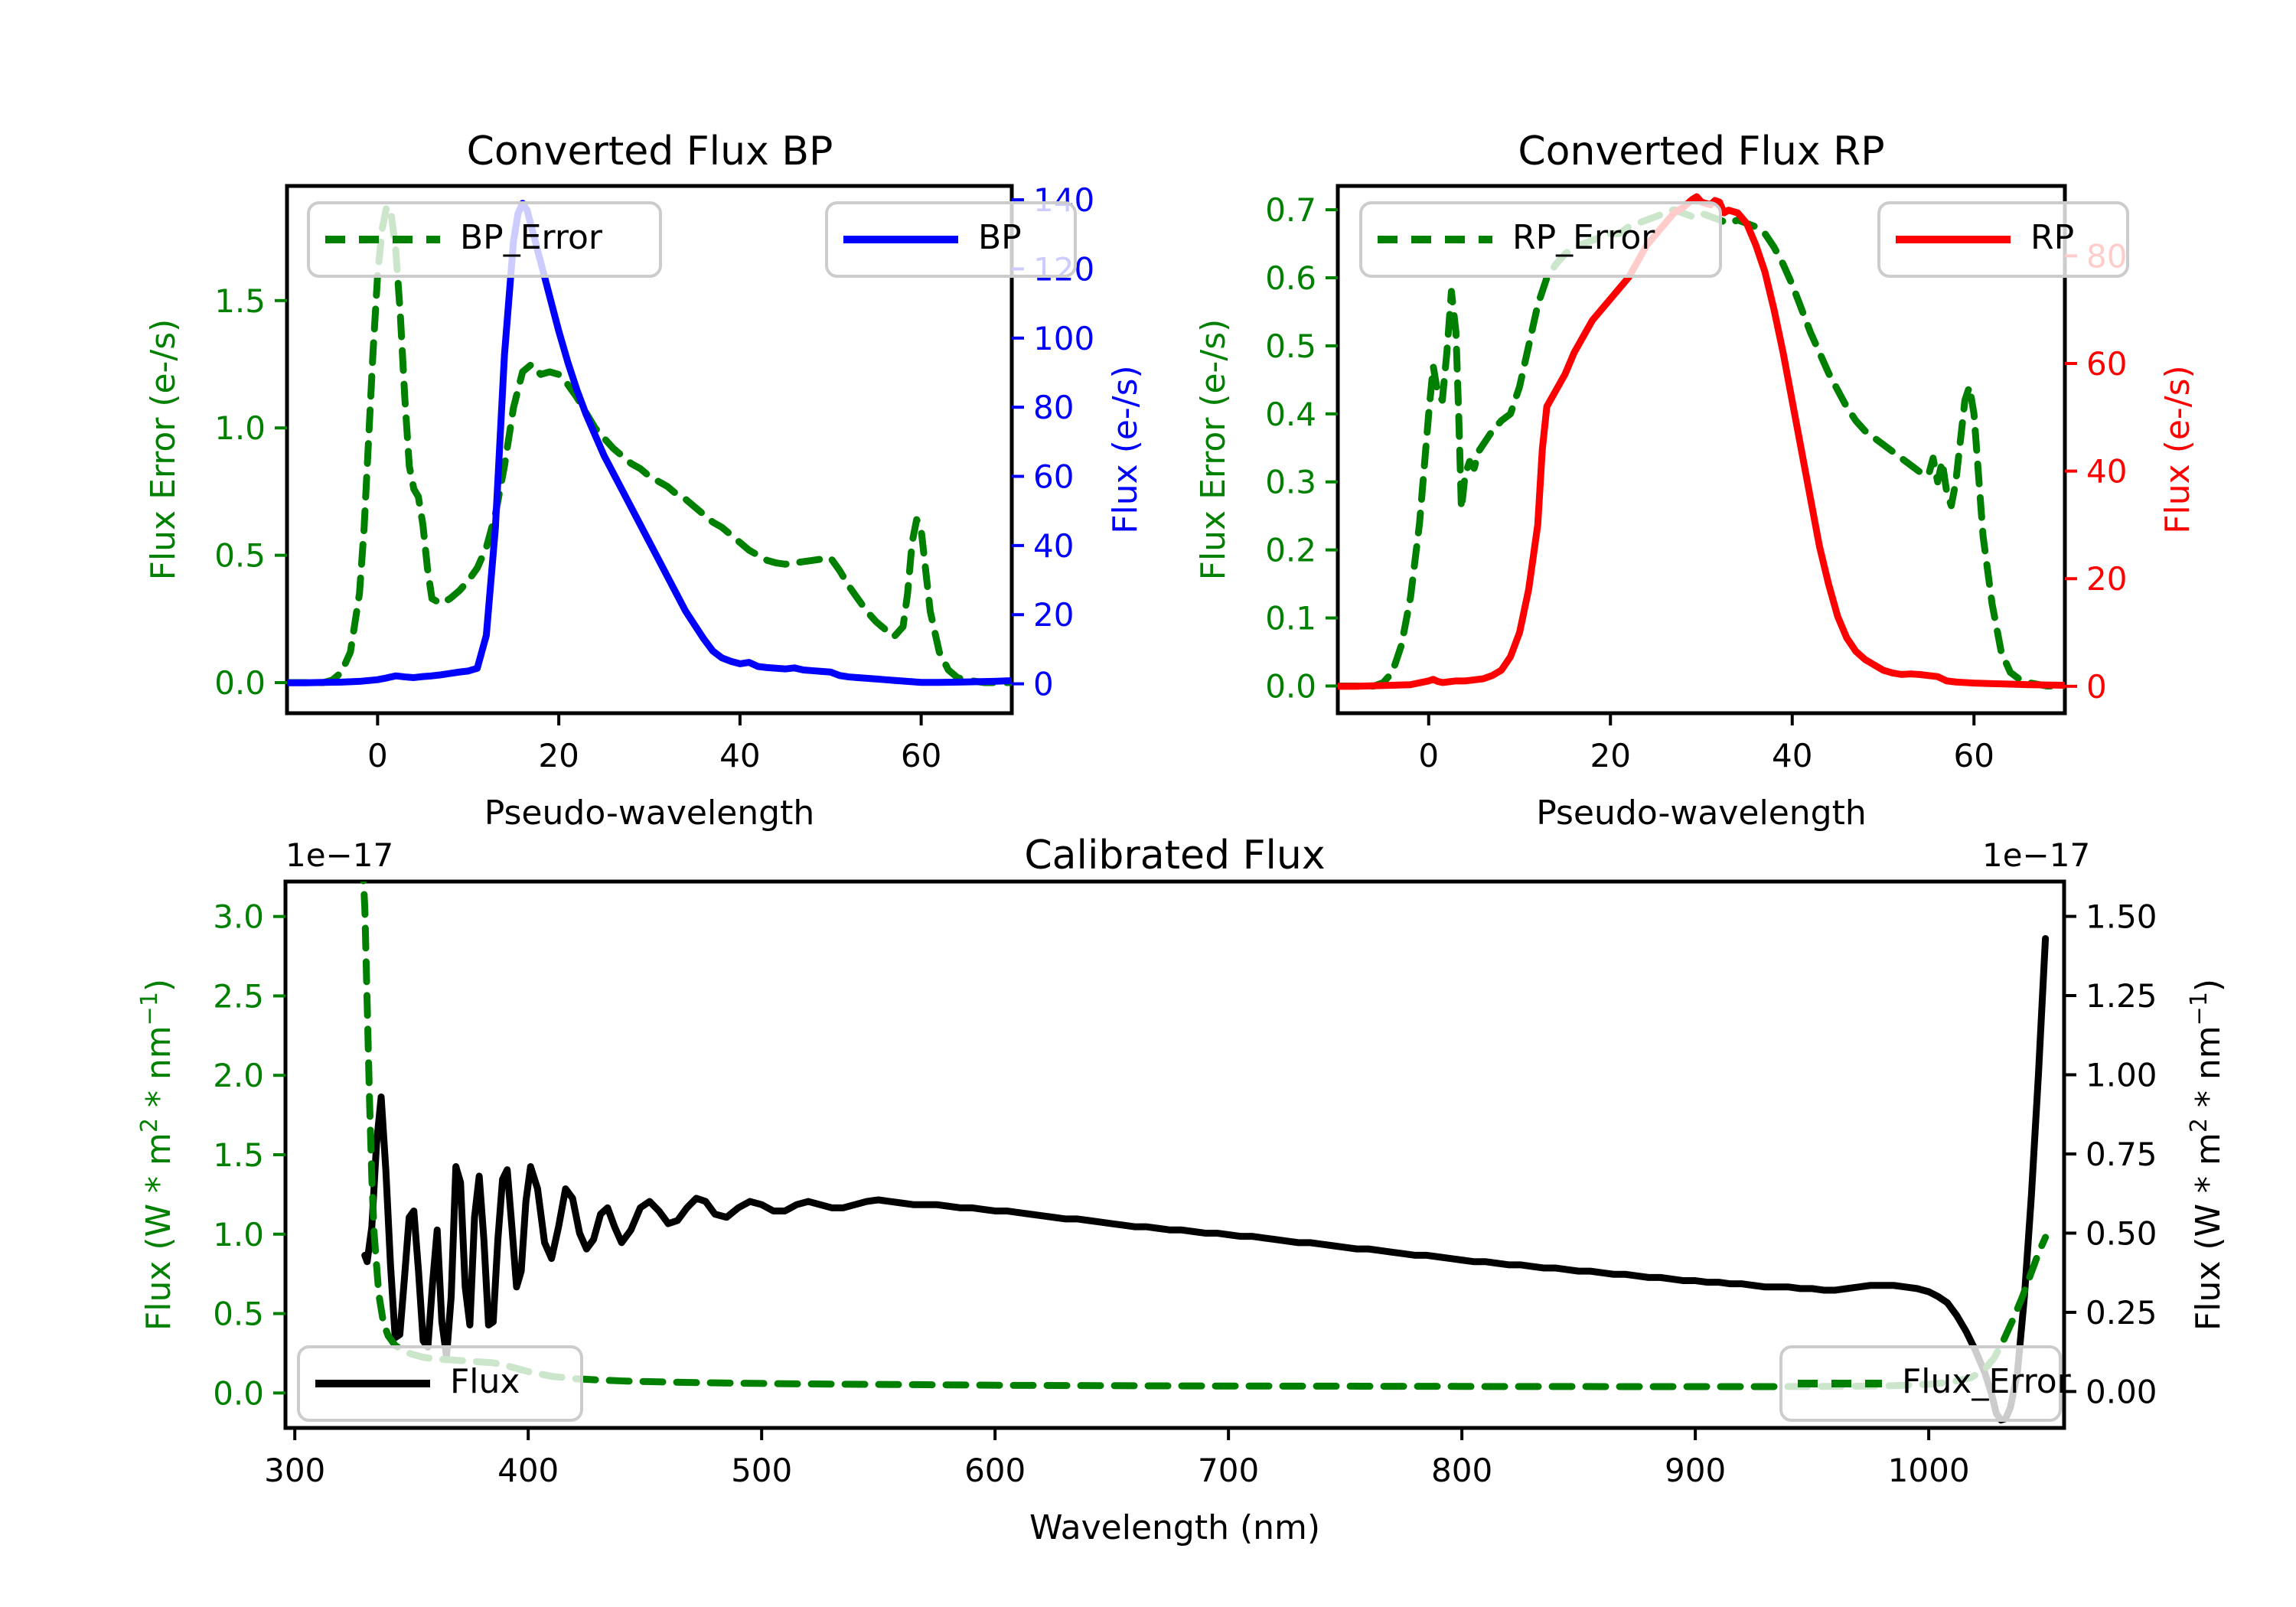  Describe the element at coordinates (157, 1155) in the screenshot. I see `cal-yaxis-left-label: Flux (W * m2 * nm−1)` at that location.